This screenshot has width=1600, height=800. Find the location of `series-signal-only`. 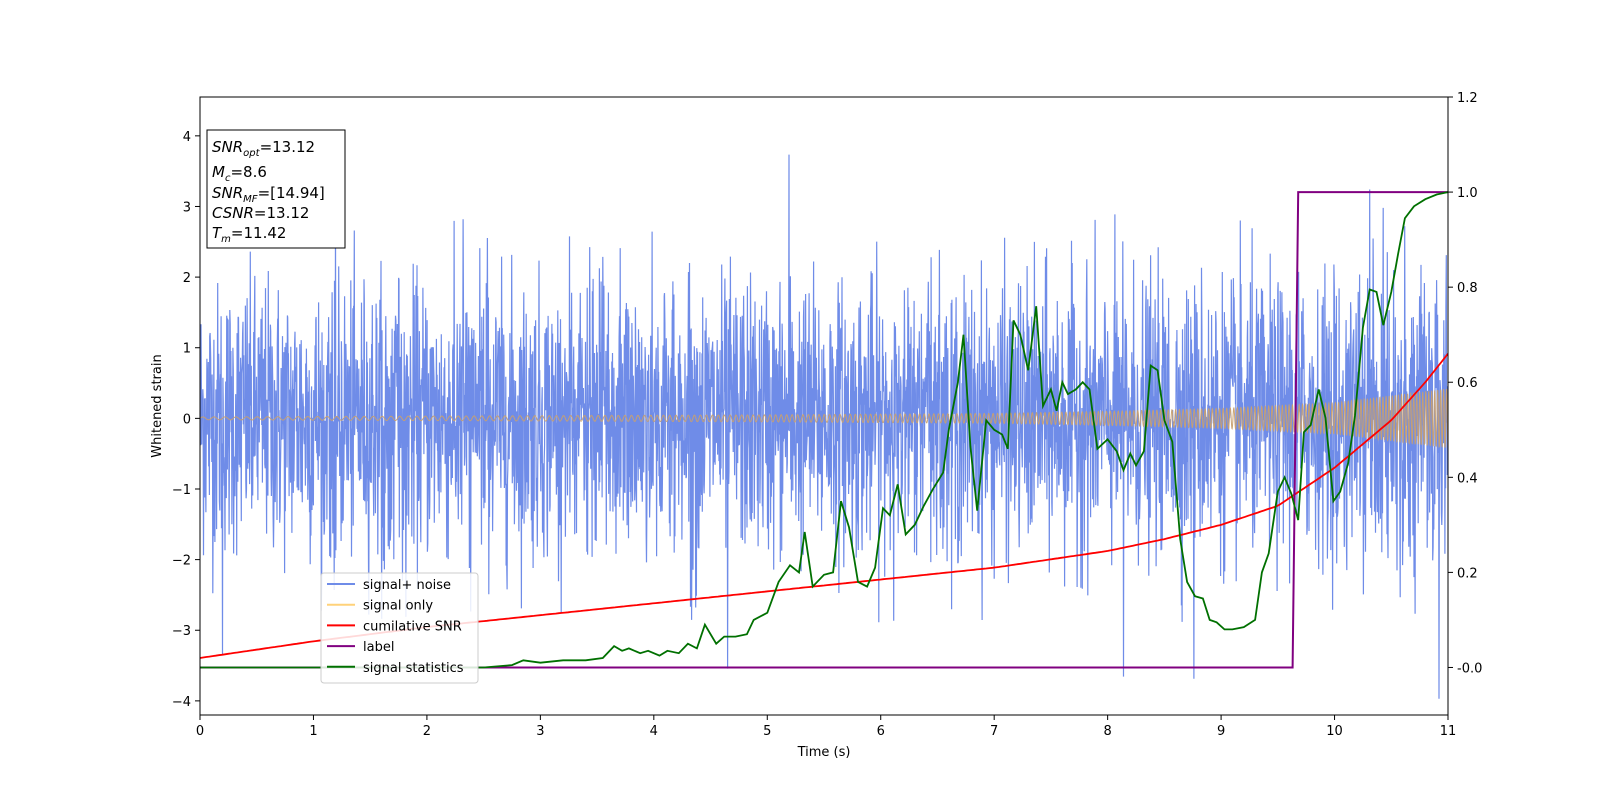

series-signal-only is located at coordinates (824, 418).